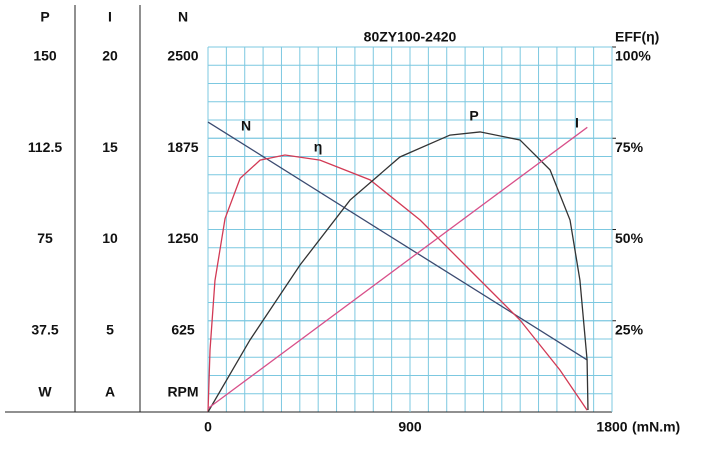 Image resolution: width=707 pixels, height=452 pixels. I want to click on curve-label: N, so click(246, 126).